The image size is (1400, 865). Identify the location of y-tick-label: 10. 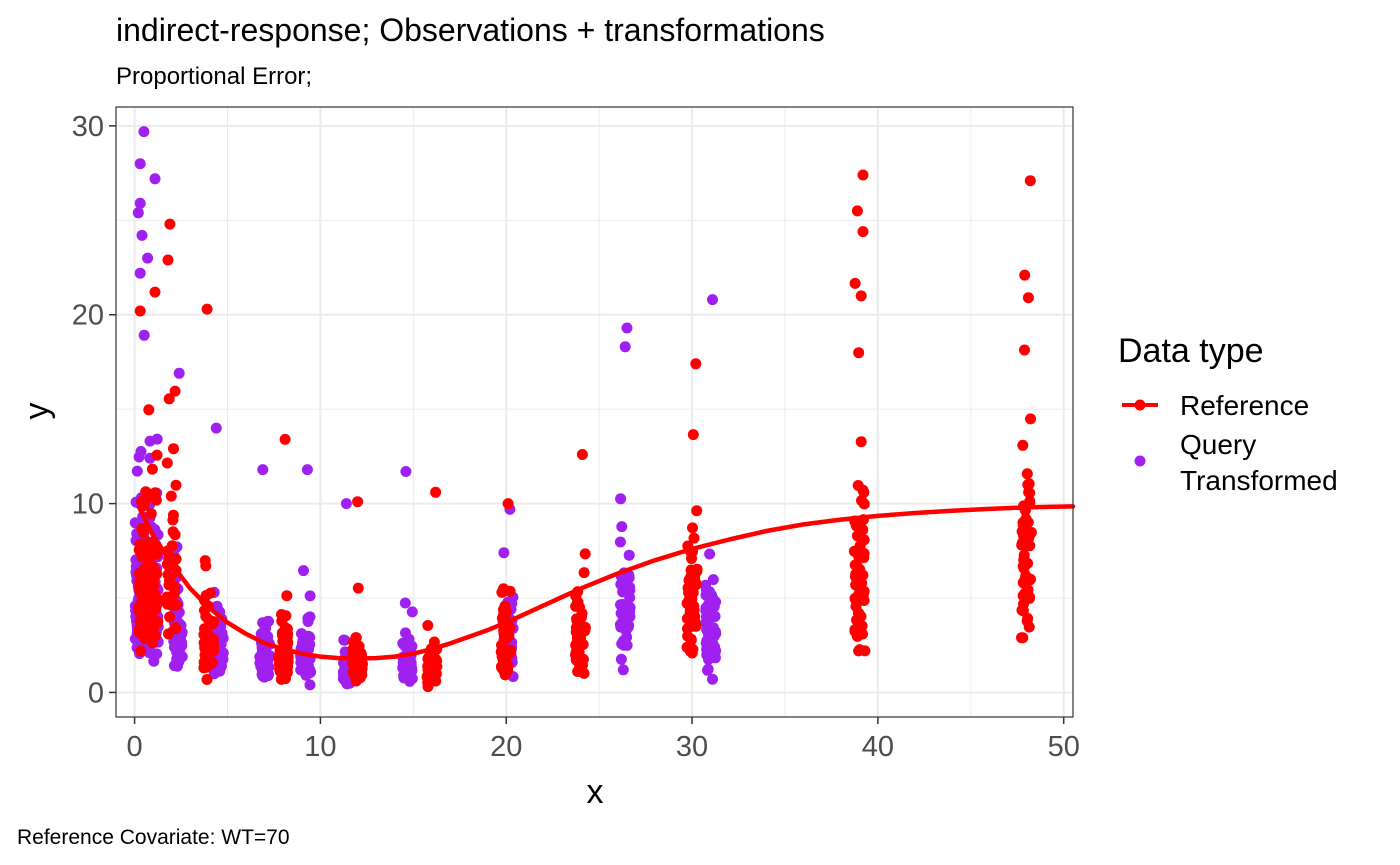
(88, 505).